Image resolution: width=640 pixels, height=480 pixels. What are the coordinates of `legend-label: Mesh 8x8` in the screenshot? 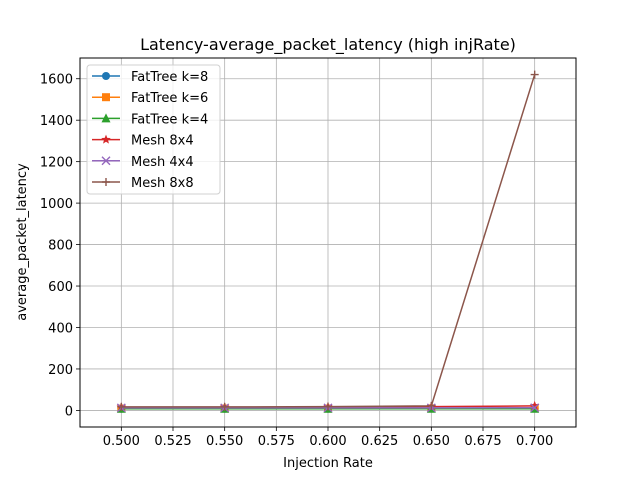 It's located at (162, 183).